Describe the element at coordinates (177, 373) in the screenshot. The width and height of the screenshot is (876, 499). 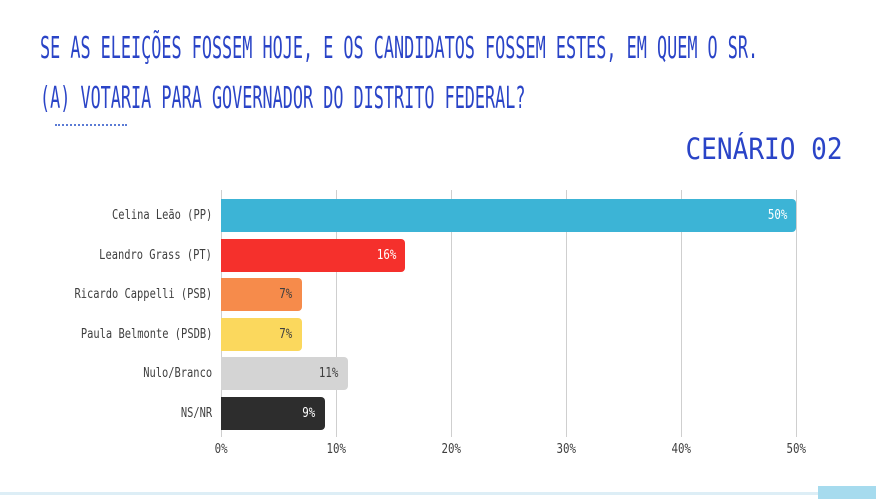
I see `category-label: Nulo/Branco` at that location.